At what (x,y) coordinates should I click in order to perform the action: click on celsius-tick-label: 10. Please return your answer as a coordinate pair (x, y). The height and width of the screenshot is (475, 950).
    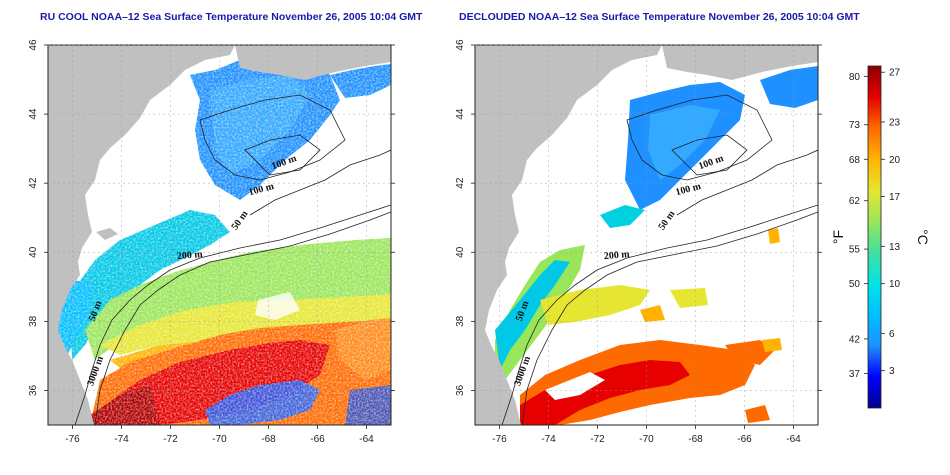
    Looking at the image, I should click on (895, 284).